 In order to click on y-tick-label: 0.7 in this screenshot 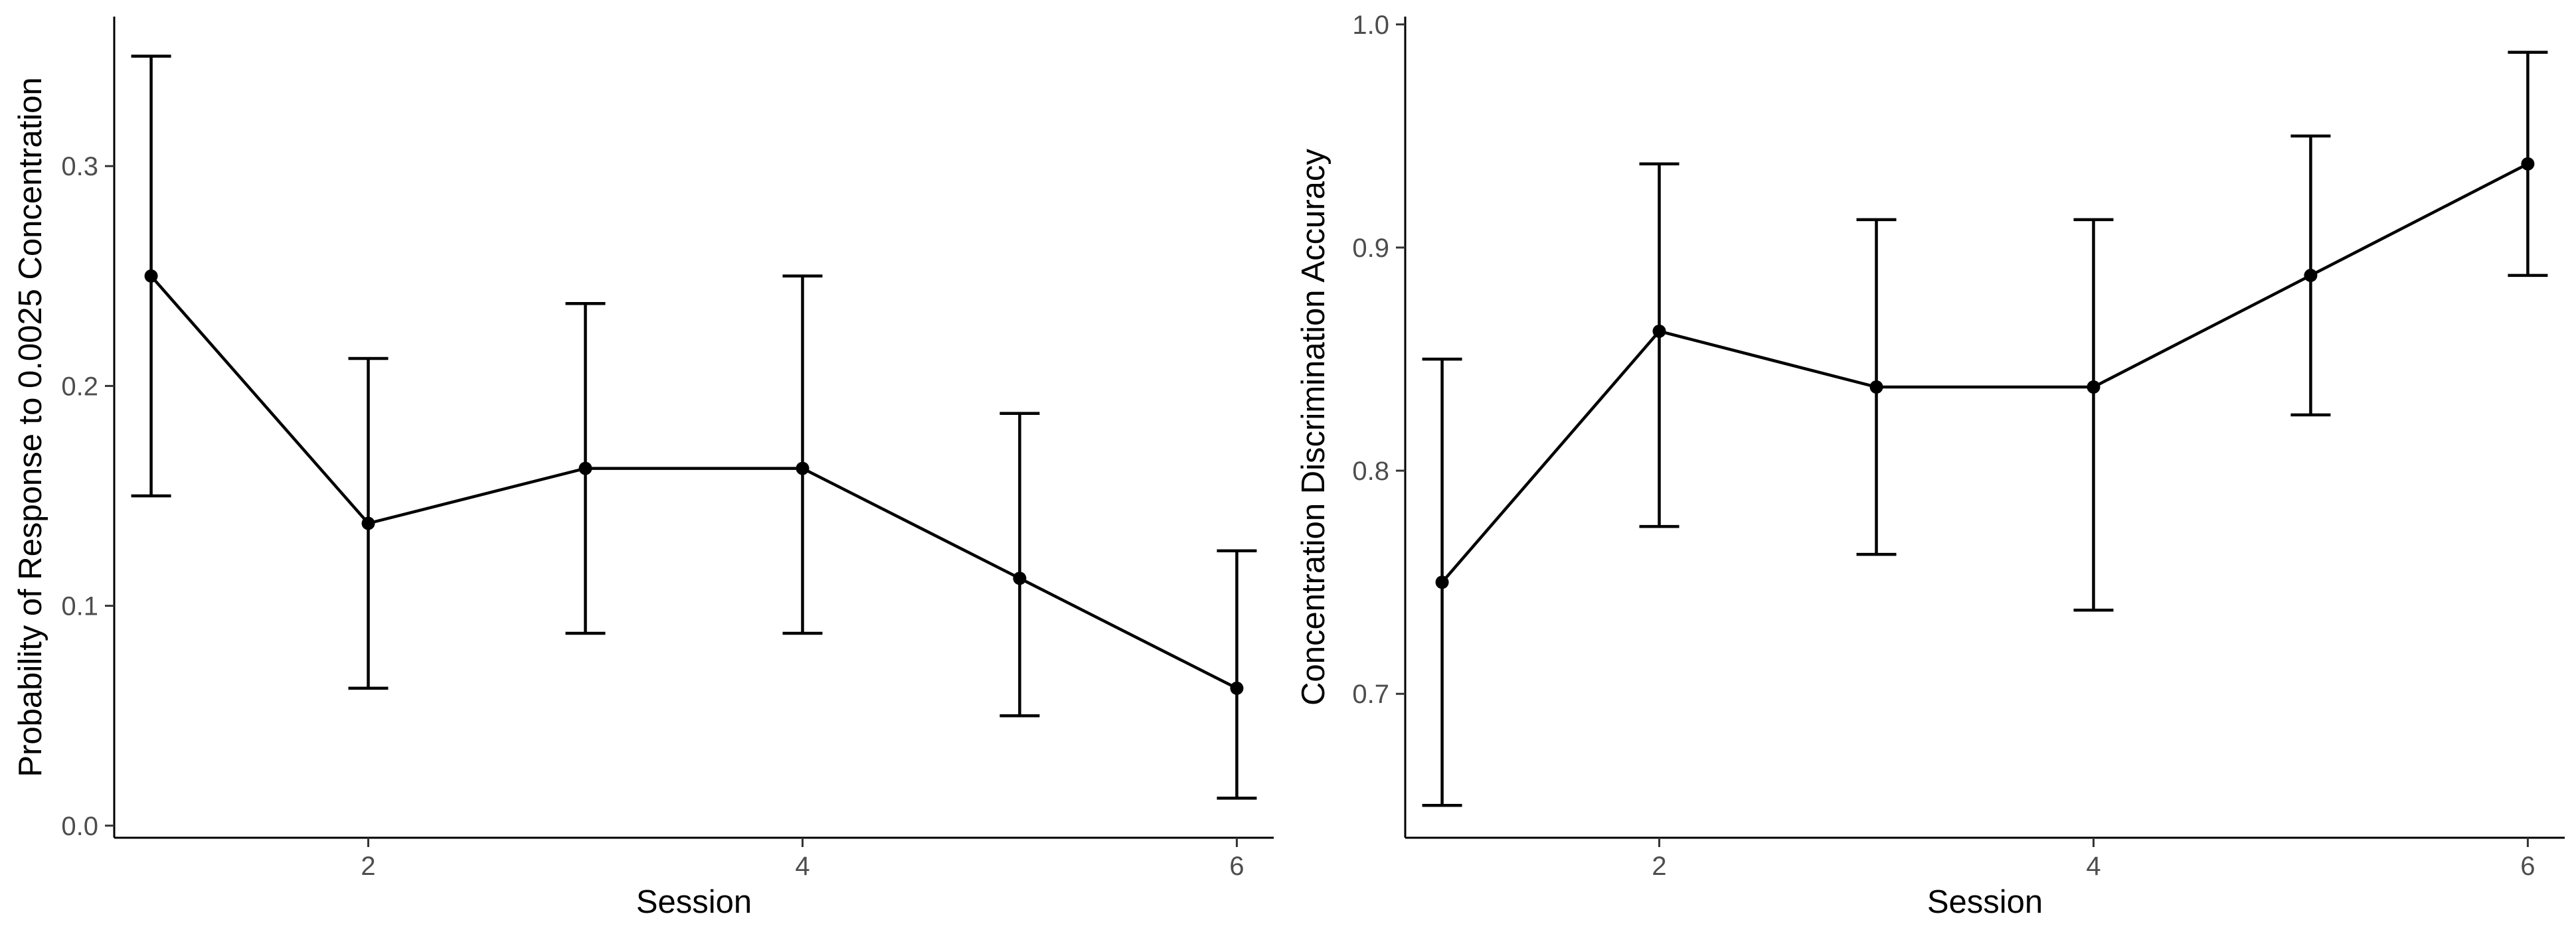, I will do `click(1370, 695)`.